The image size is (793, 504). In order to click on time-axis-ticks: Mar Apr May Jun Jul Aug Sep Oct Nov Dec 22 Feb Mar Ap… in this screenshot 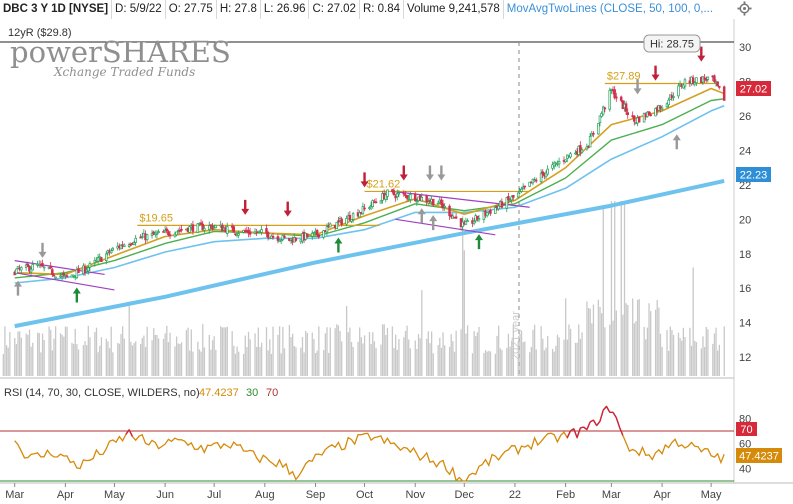, I will do `click(363, 492)`.